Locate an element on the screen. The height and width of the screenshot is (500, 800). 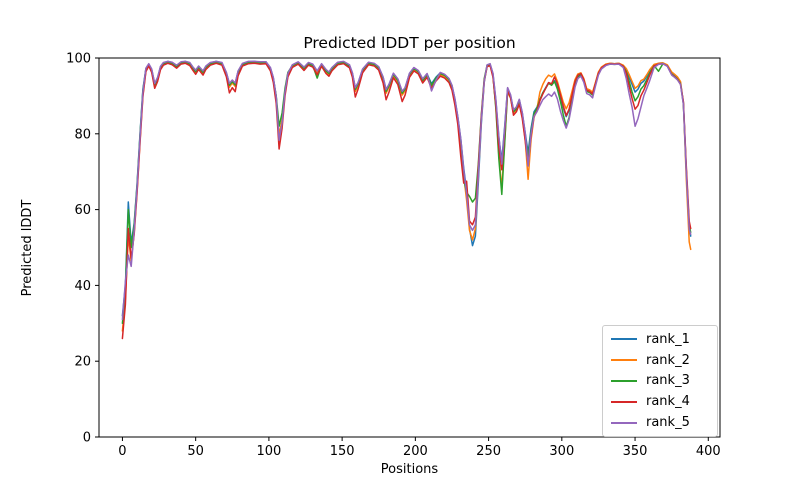
legend-entry-rank_5: rank_5 is located at coordinates (664, 423).